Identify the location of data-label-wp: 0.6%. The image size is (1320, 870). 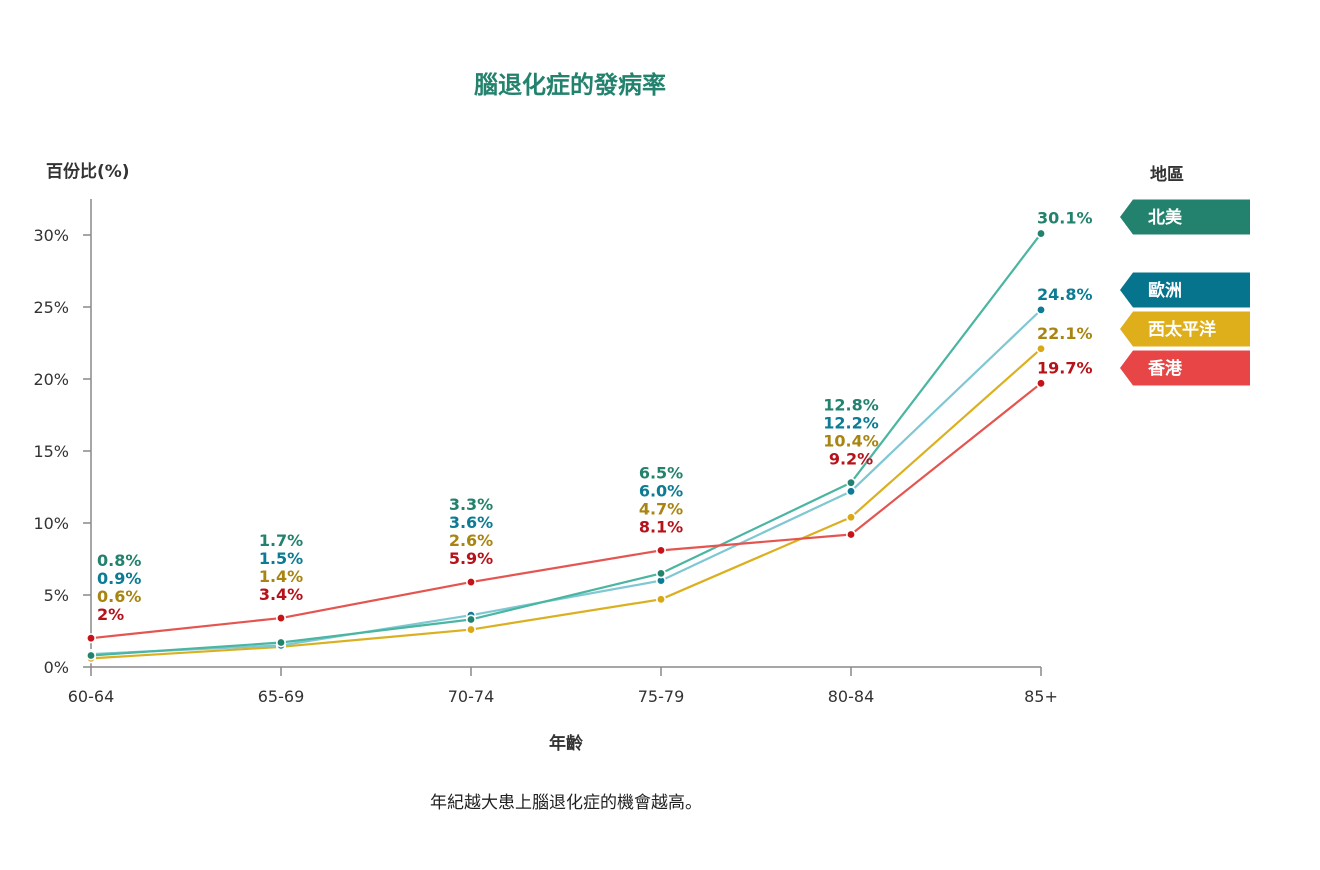
(119, 596).